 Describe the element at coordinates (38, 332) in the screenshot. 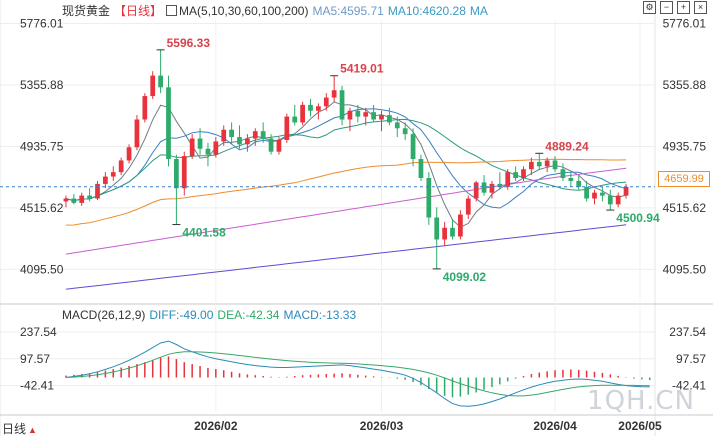

I see `macd-tick-left-0: 237.54` at that location.